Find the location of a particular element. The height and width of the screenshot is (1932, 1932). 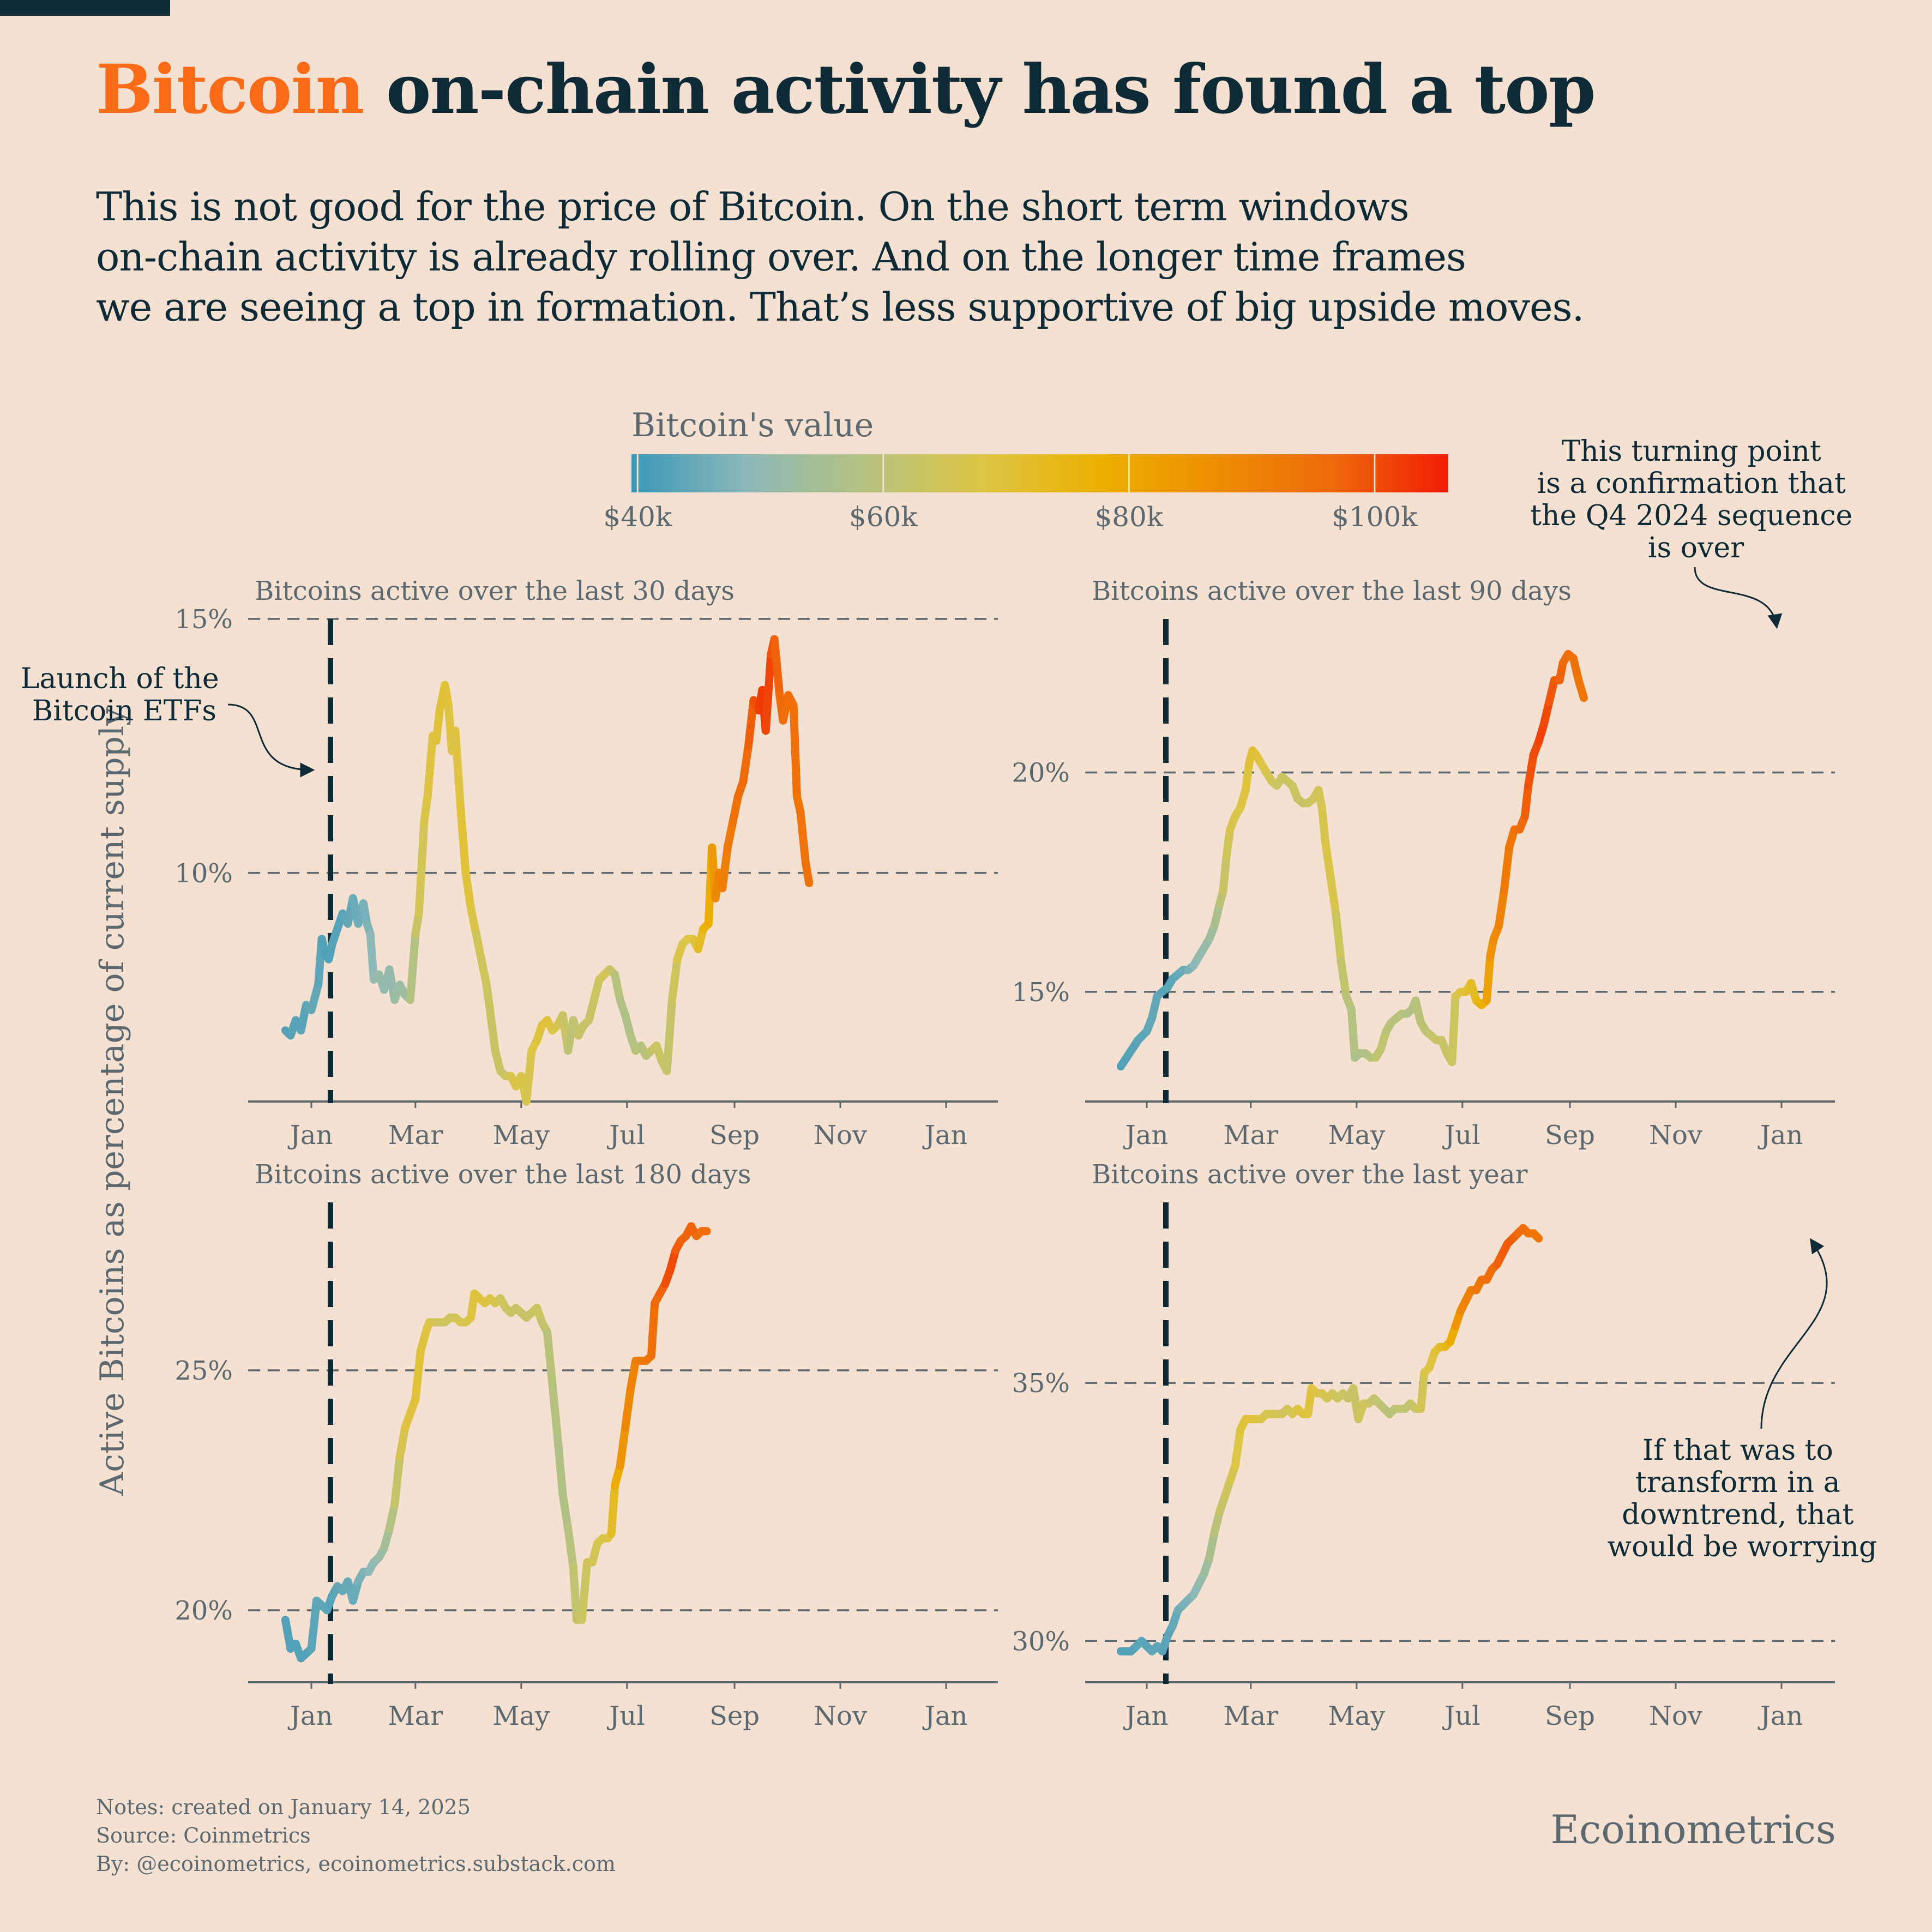

colorbar-label: Bitcoin's value is located at coordinates (752, 425).